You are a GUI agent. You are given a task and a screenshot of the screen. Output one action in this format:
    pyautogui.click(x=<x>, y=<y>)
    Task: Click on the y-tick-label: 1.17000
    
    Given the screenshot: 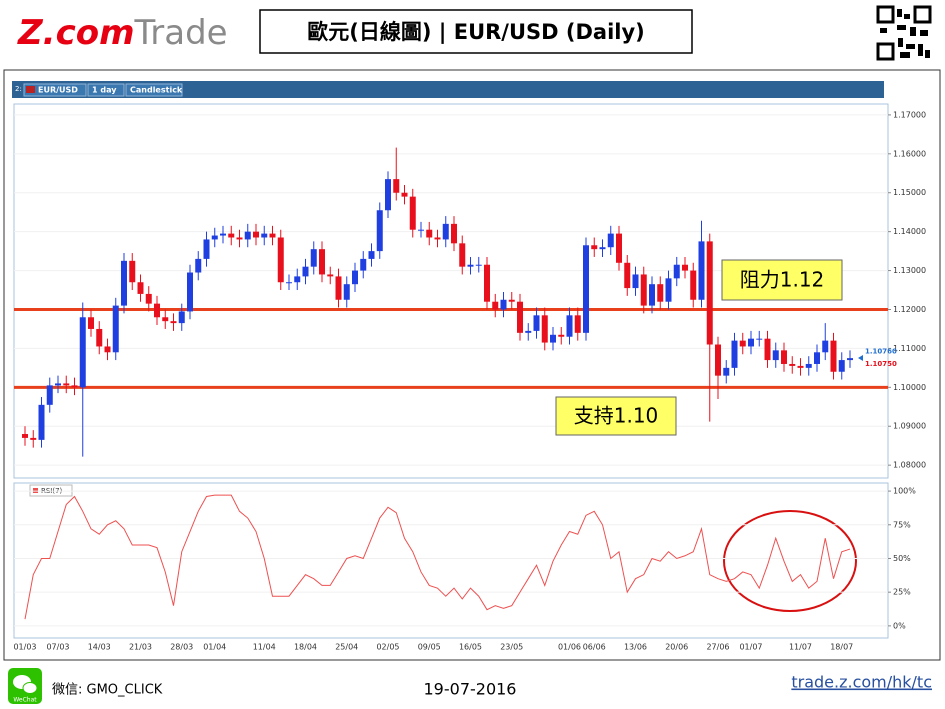 What is the action you would take?
    pyautogui.click(x=909, y=114)
    